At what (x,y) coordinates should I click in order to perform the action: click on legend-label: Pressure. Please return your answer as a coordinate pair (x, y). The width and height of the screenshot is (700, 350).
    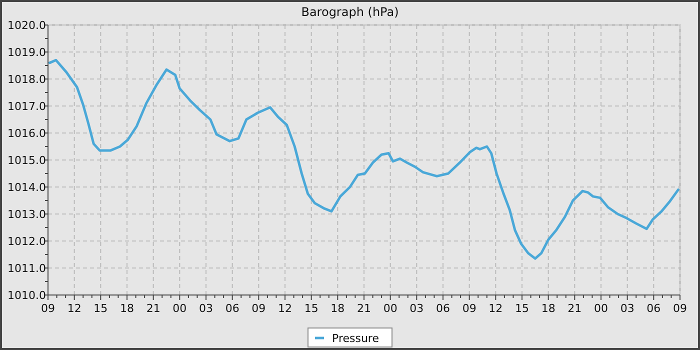
    Looking at the image, I should click on (356, 338).